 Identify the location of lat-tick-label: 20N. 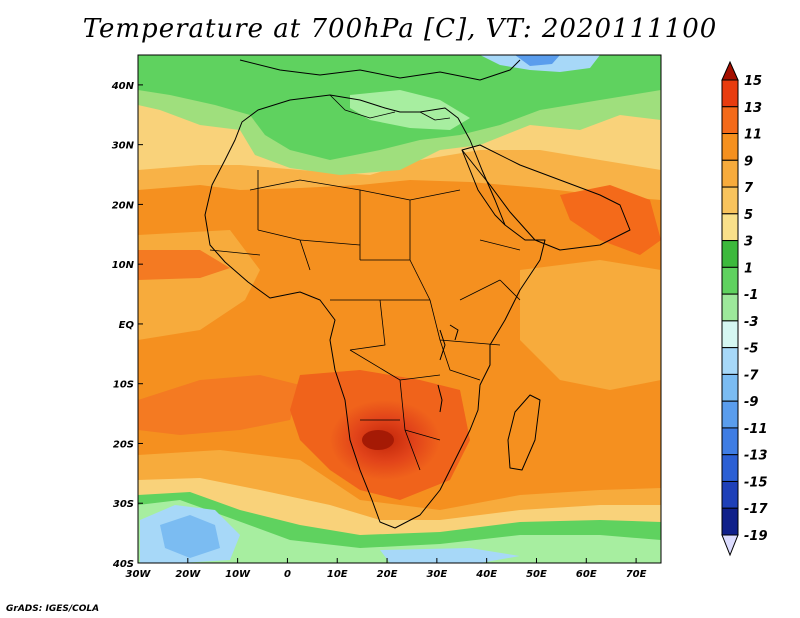
(123, 205).